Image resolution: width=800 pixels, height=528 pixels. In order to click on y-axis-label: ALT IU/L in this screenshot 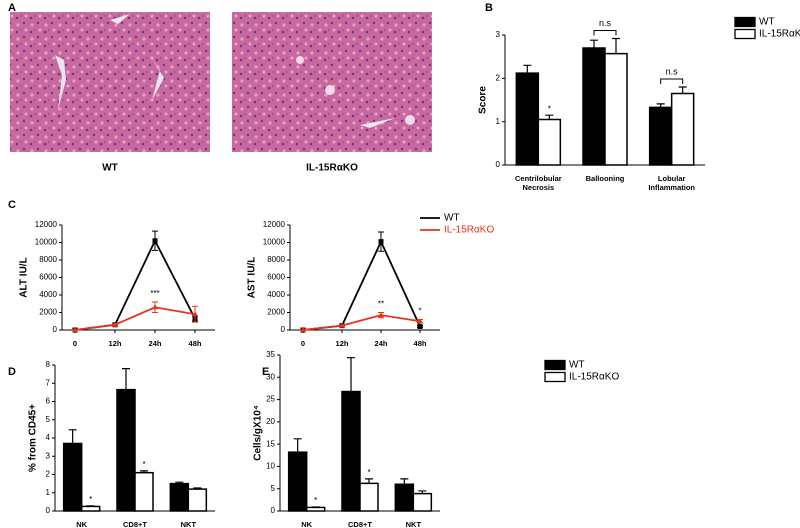, I will do `click(24, 277)`.